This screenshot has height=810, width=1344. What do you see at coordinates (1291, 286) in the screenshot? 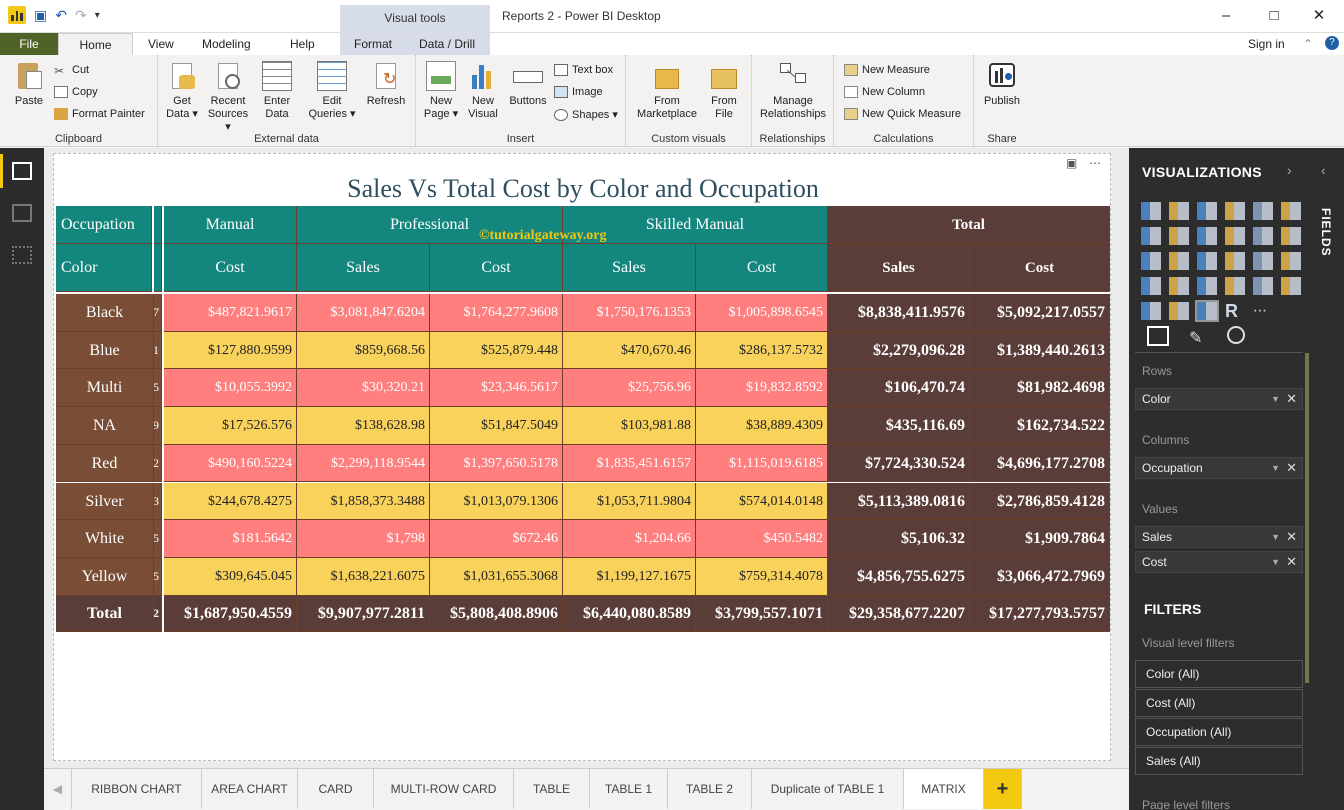
I see `kpi-icon` at bounding box center [1291, 286].